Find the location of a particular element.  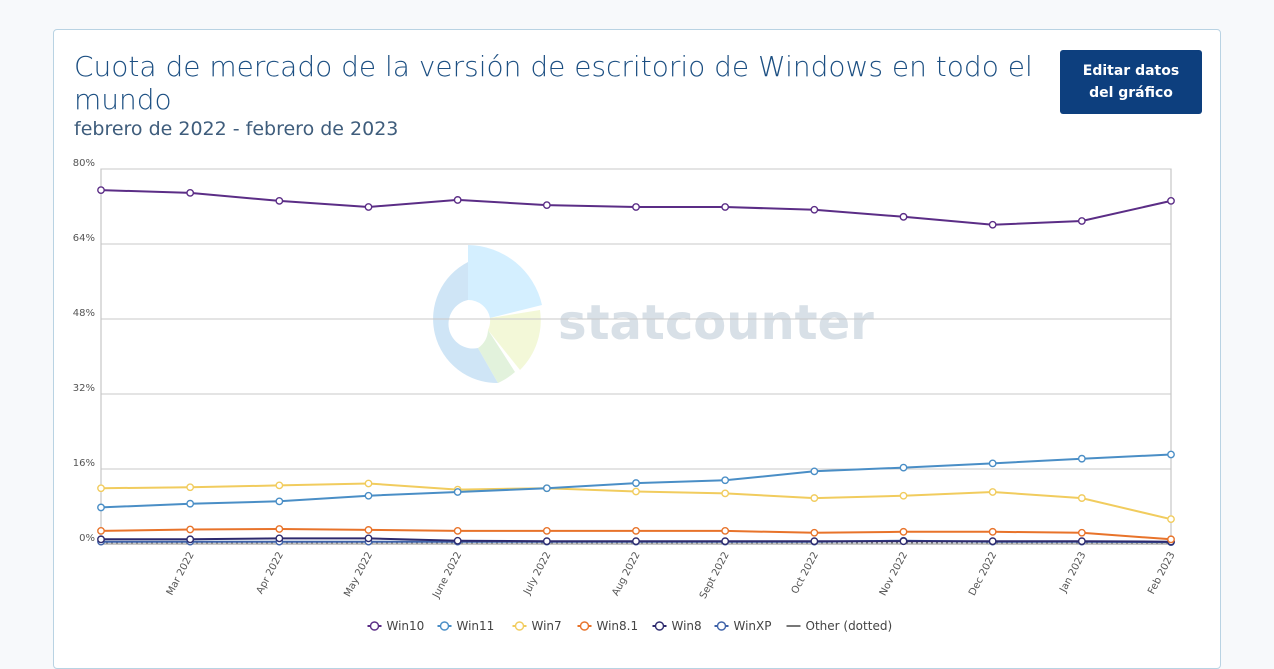

legend-item-win8: Win8 is located at coordinates (677, 626).